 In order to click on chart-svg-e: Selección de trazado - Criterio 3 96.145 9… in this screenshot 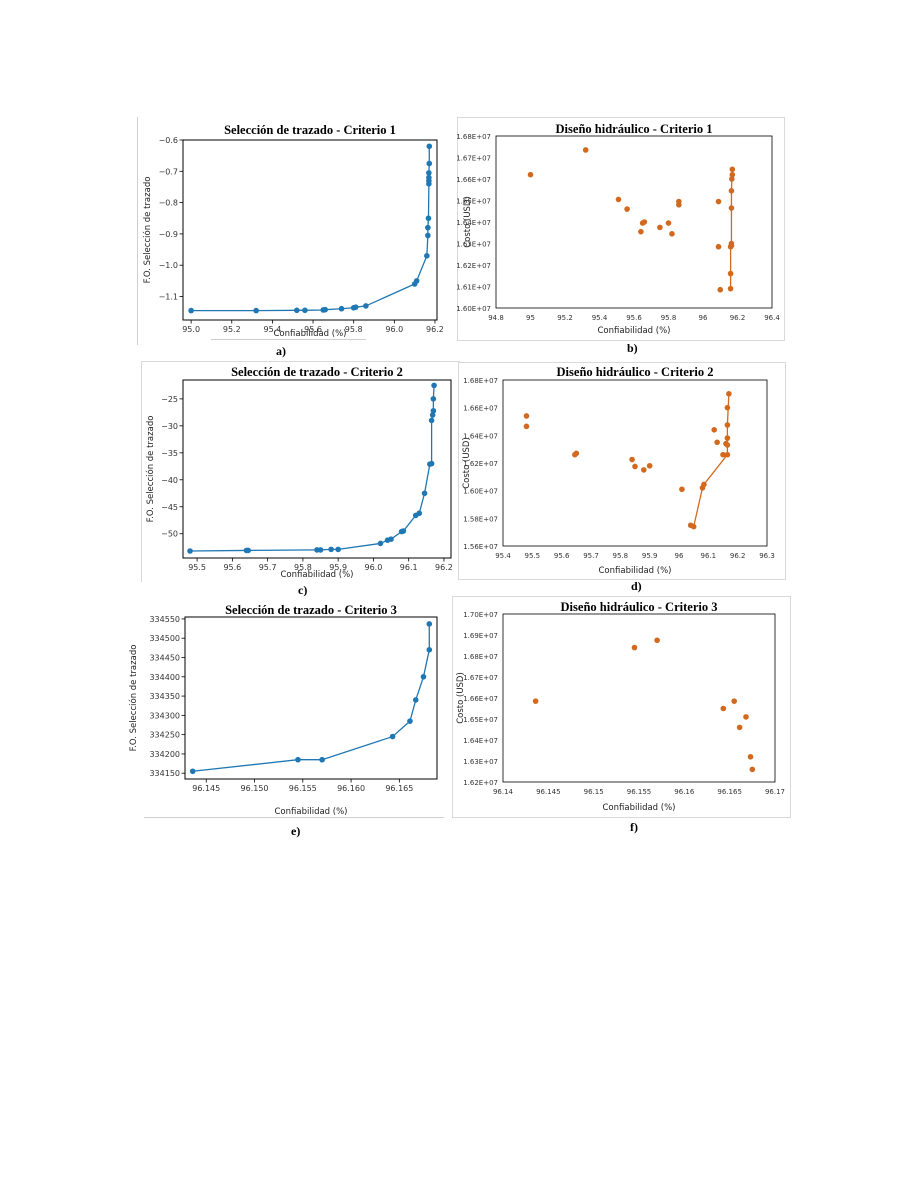, I will do `click(283, 710)`.